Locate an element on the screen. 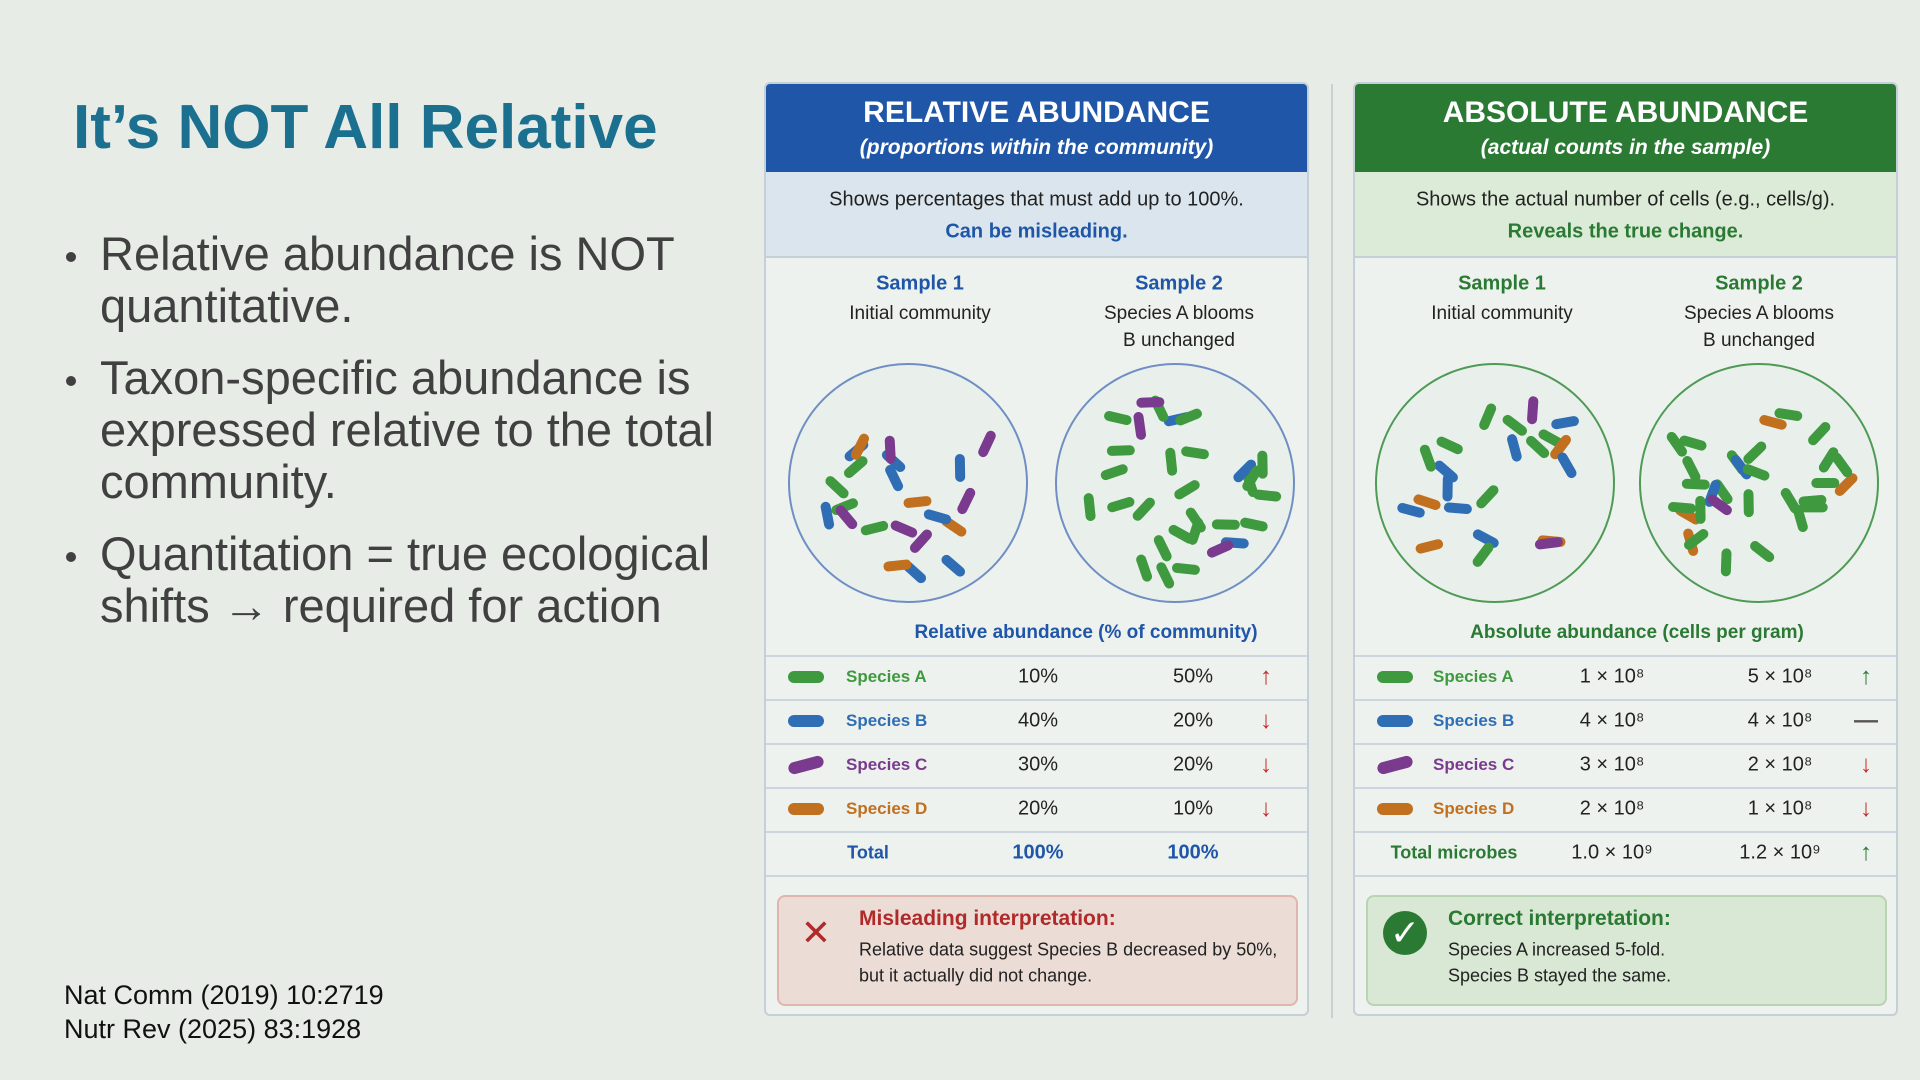 The width and height of the screenshot is (1920, 1080). sample-caption: B unchanged is located at coordinates (1179, 340).